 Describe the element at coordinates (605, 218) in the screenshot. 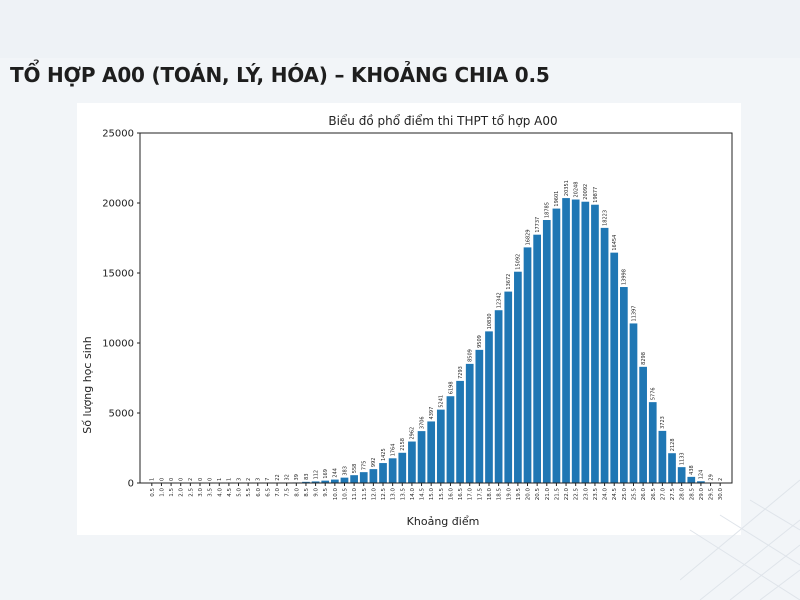

I see `bar-value-label: 18223` at that location.